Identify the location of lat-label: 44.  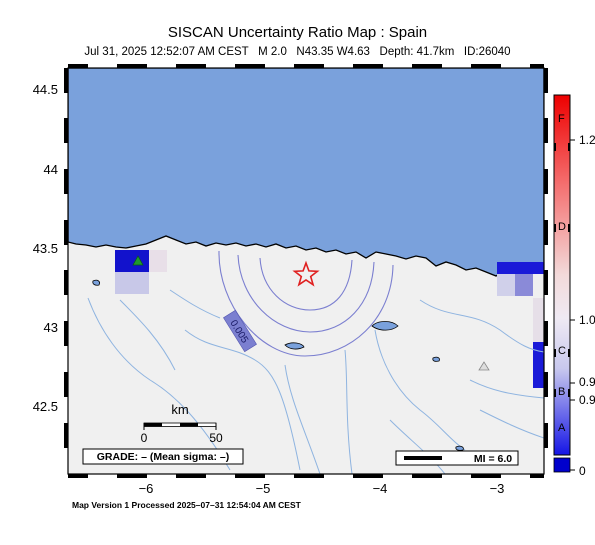
(50, 169).